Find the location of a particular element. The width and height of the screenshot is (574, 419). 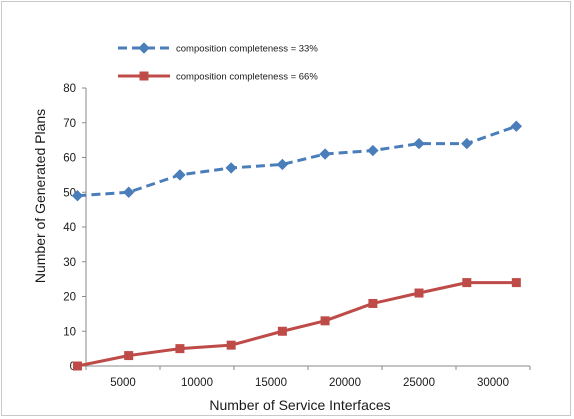

x-tick-labels: 5000 10000 15000 20000 25000 30000 is located at coordinates (309, 383).